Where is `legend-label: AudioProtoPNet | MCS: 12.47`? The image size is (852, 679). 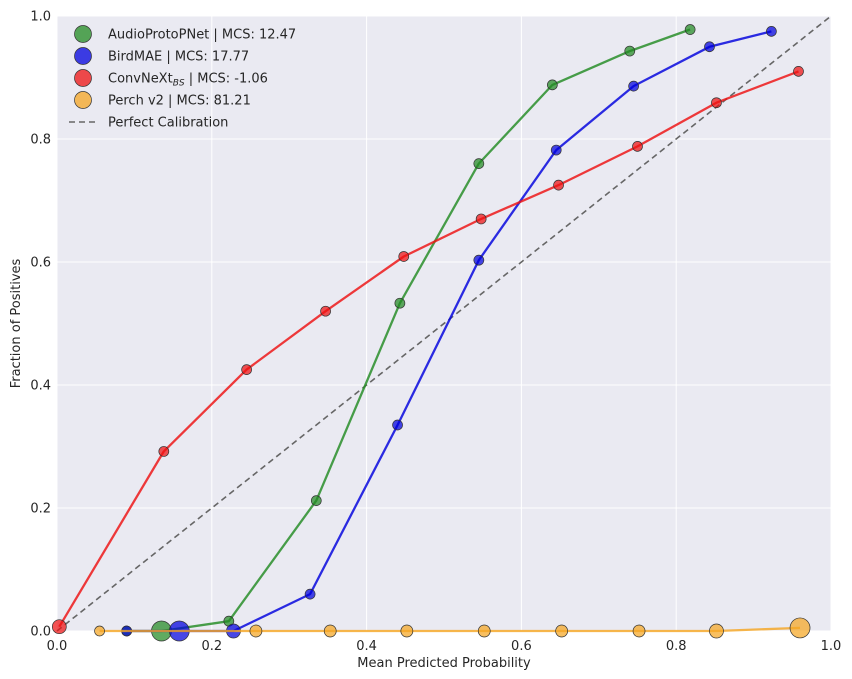
legend-label: AudioProtoPNet | MCS: 12.47 is located at coordinates (202, 35).